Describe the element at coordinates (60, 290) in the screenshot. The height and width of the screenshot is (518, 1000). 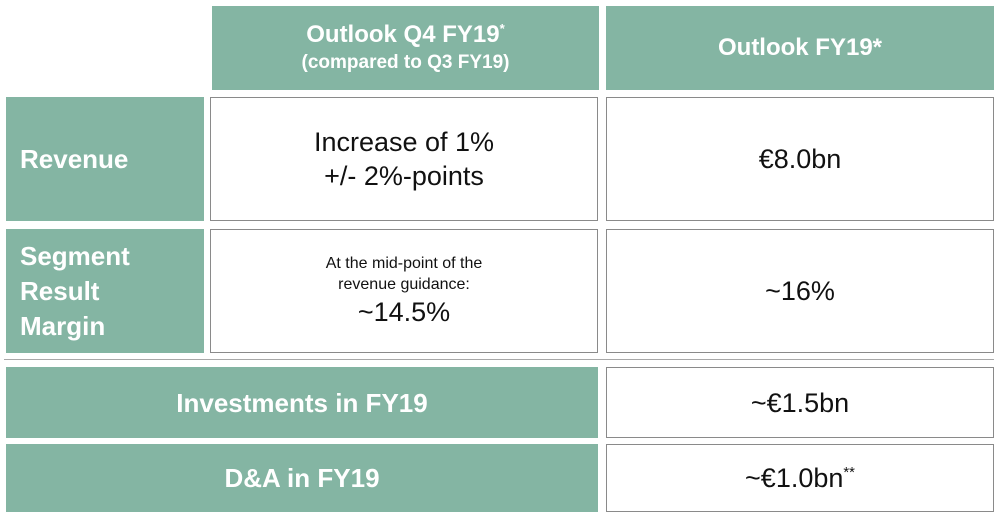
I see `segment-label-line2: Result` at that location.